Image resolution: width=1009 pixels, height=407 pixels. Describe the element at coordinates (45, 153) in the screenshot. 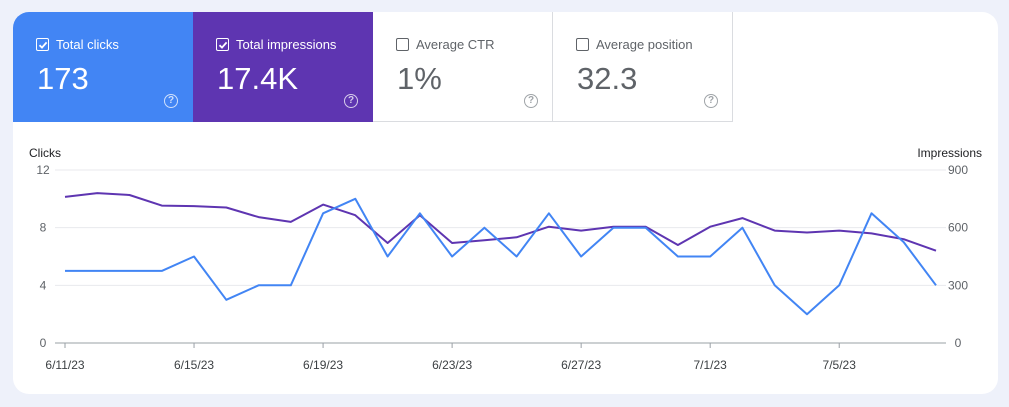

I see `y-left-axis-title: Clicks` at that location.